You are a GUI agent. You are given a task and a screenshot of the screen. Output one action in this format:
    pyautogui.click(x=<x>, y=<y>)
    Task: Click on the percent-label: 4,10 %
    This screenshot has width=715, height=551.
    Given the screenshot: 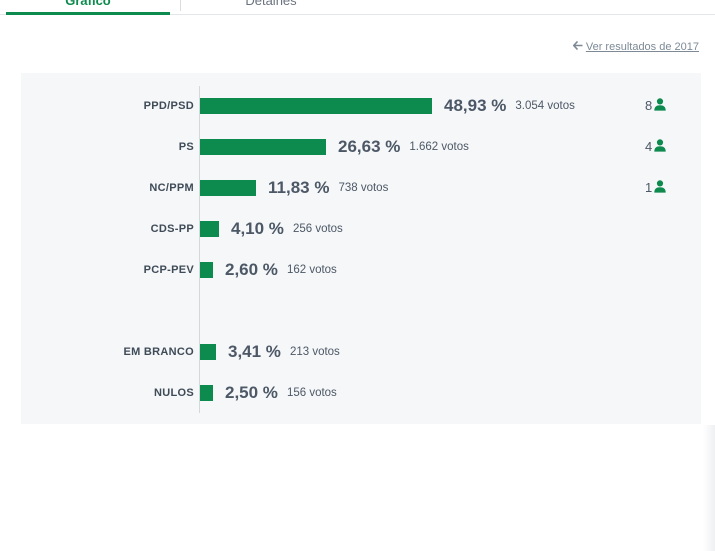 What is the action you would take?
    pyautogui.click(x=257, y=228)
    